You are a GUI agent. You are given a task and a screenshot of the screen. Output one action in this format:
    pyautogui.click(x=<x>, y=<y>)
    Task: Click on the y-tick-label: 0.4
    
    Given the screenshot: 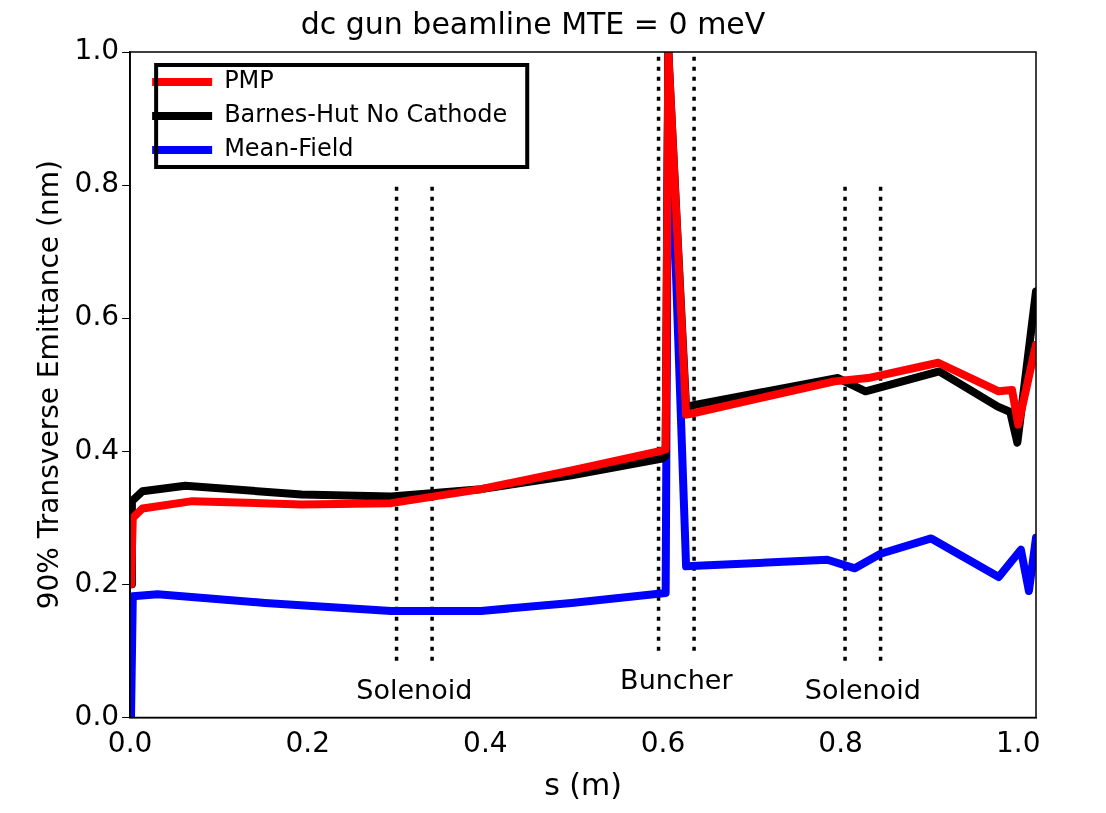 What is the action you would take?
    pyautogui.click(x=97, y=449)
    